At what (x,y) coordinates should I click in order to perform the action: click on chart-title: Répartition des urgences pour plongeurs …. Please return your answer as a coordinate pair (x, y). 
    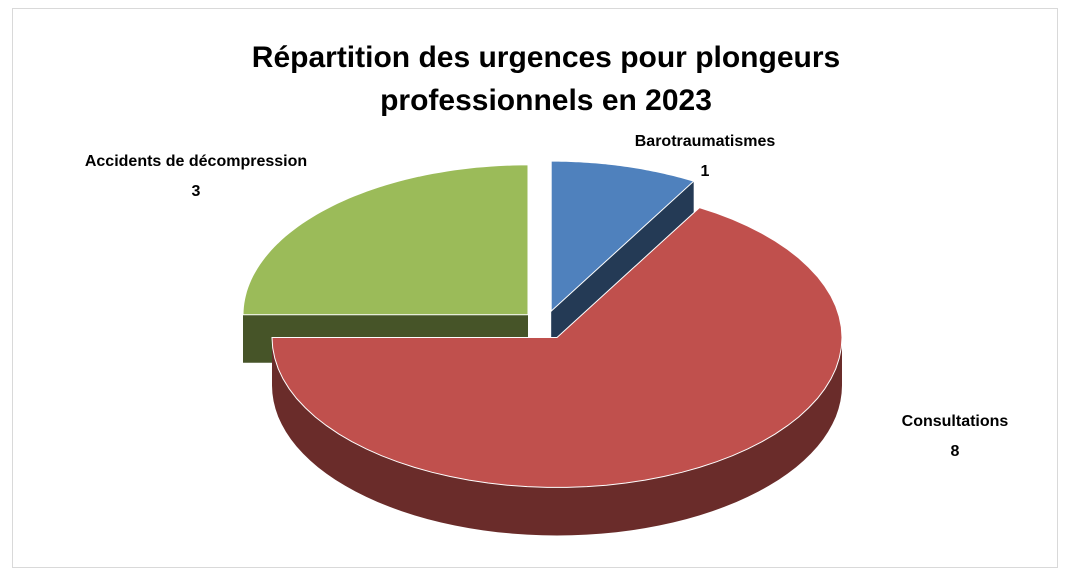
    Looking at the image, I should click on (546, 79).